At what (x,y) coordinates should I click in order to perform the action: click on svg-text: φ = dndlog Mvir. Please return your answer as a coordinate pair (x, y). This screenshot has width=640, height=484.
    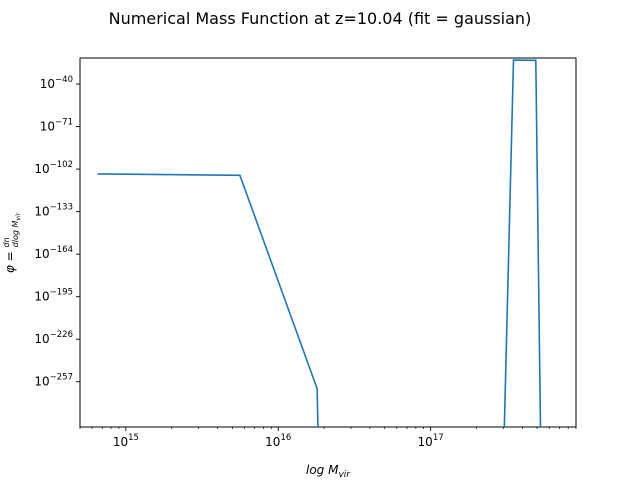
    Looking at the image, I should click on (12, 242).